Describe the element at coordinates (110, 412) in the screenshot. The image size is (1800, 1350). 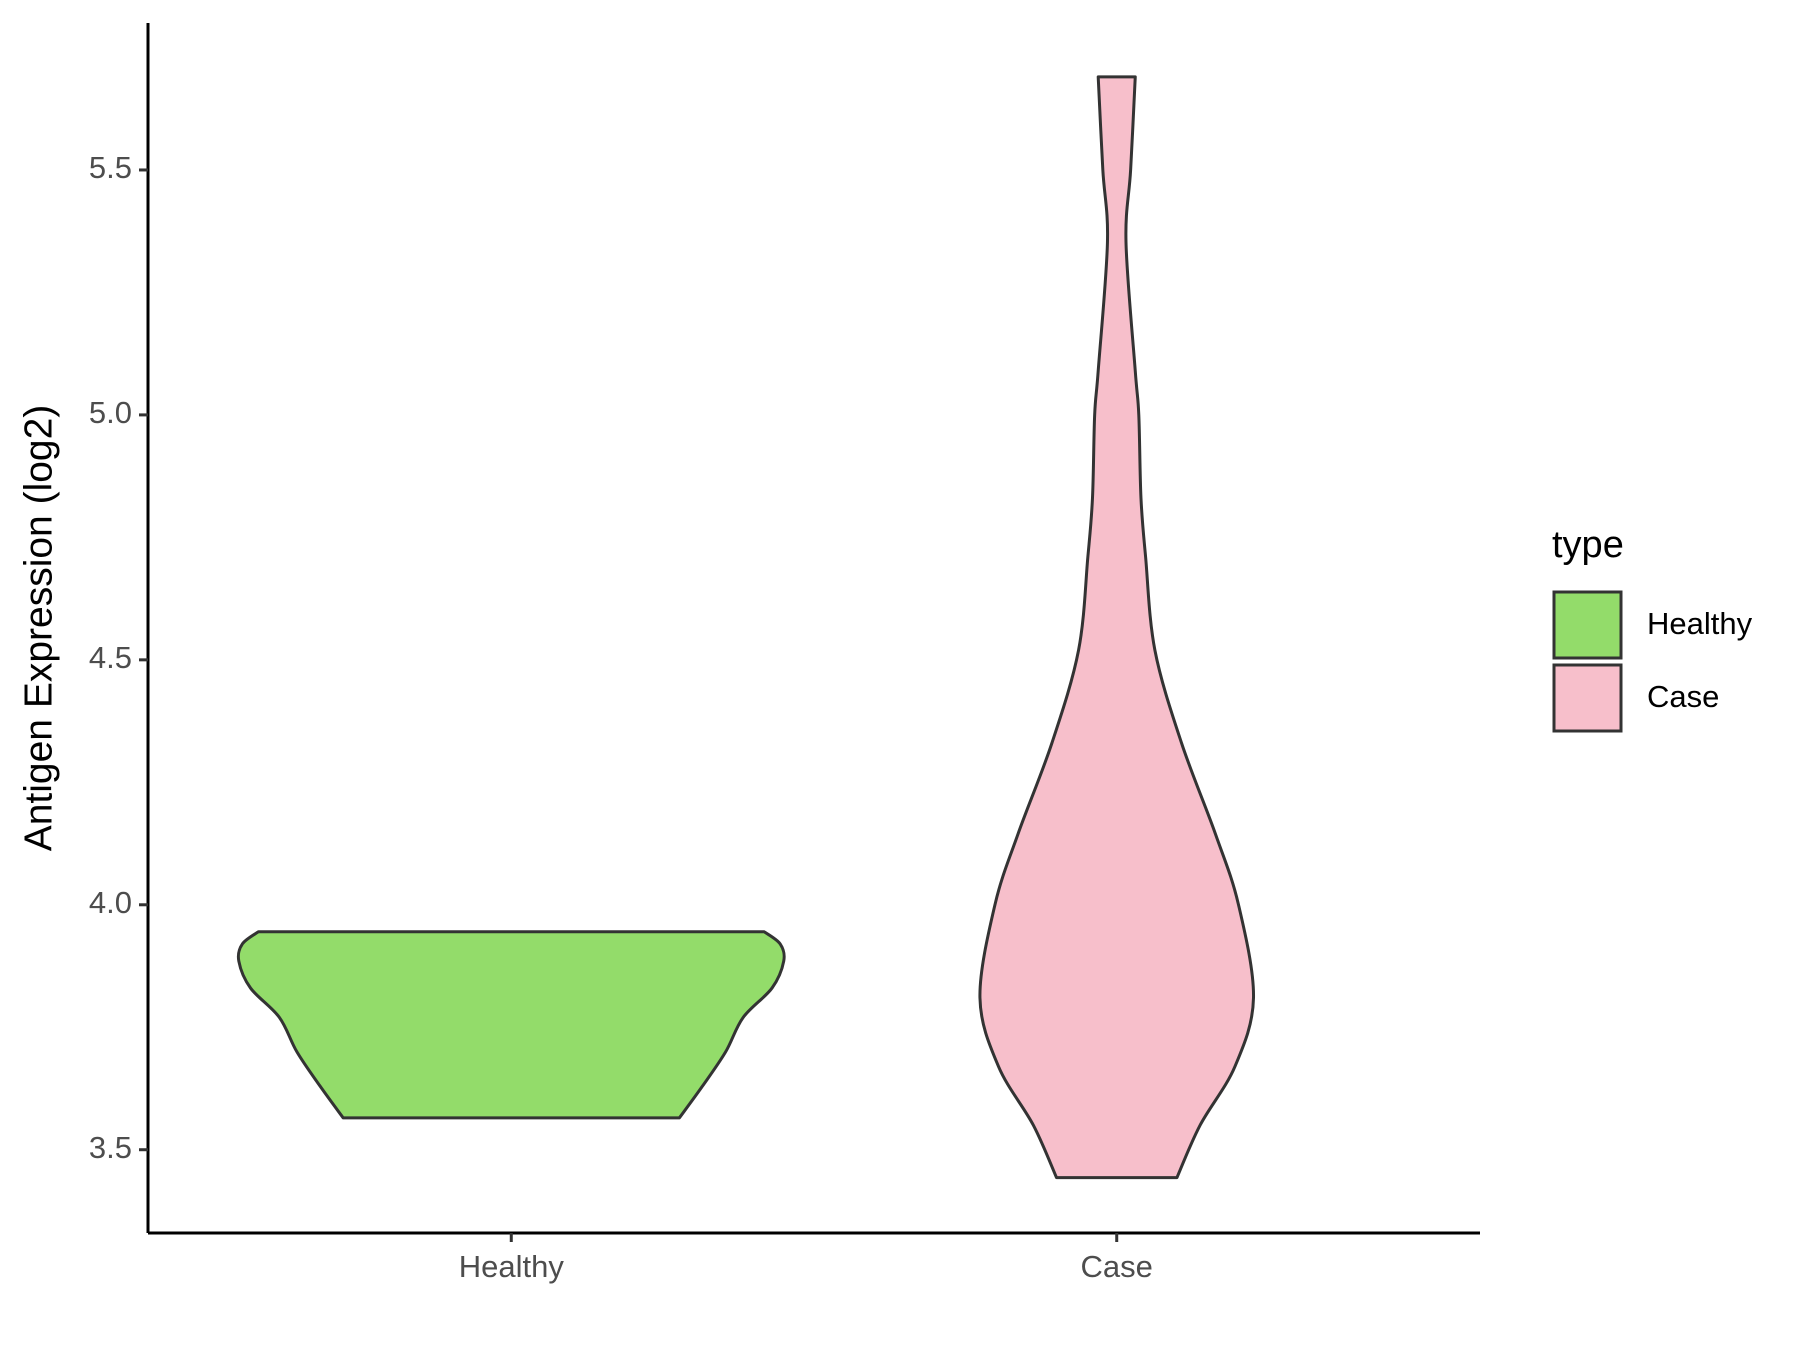
I see `y-tick-label: 5.0` at that location.